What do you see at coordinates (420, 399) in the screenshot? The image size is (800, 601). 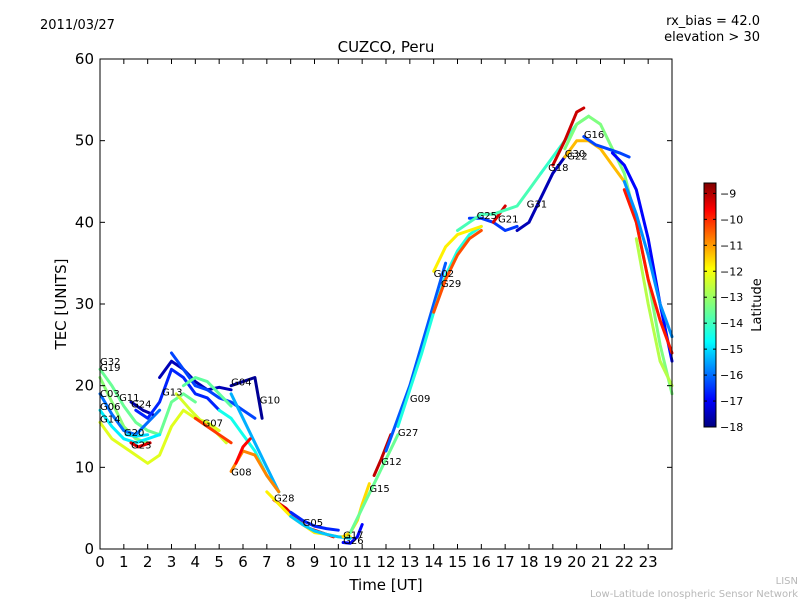 I see `sat-label-G09: G09` at bounding box center [420, 399].